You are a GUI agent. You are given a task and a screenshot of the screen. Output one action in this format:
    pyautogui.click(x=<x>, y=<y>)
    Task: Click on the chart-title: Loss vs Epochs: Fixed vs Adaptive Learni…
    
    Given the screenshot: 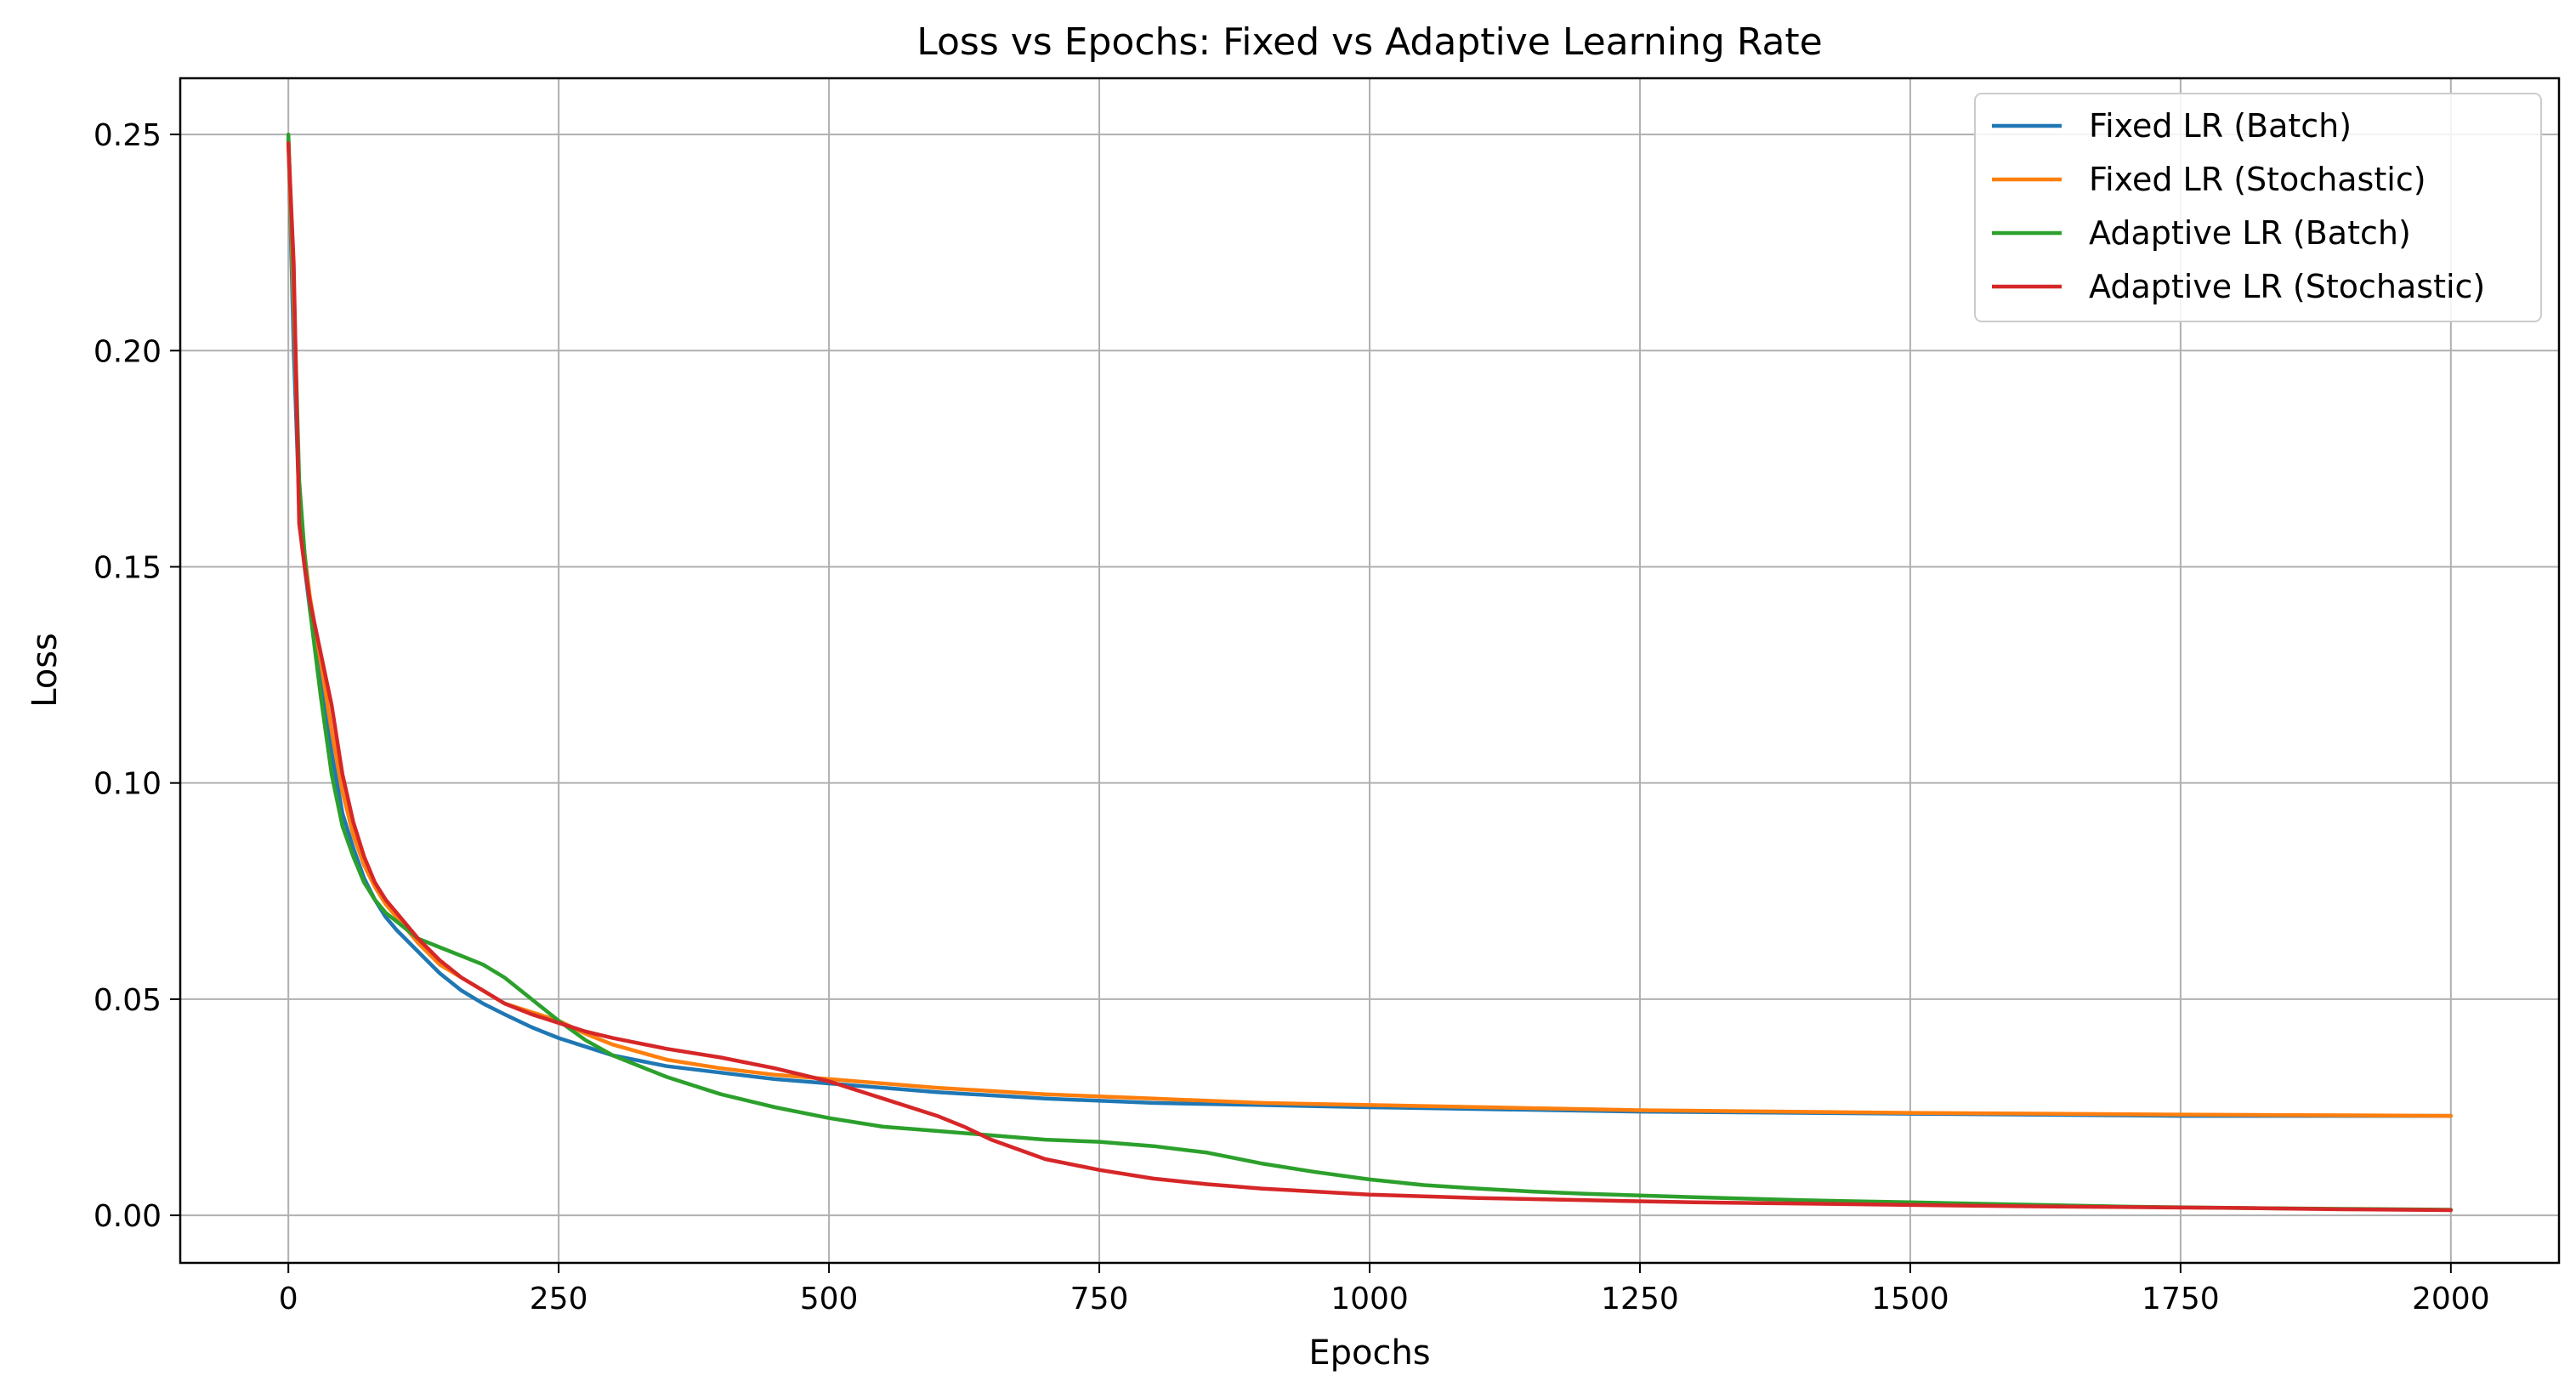 What is the action you would take?
    pyautogui.click(x=1369, y=42)
    